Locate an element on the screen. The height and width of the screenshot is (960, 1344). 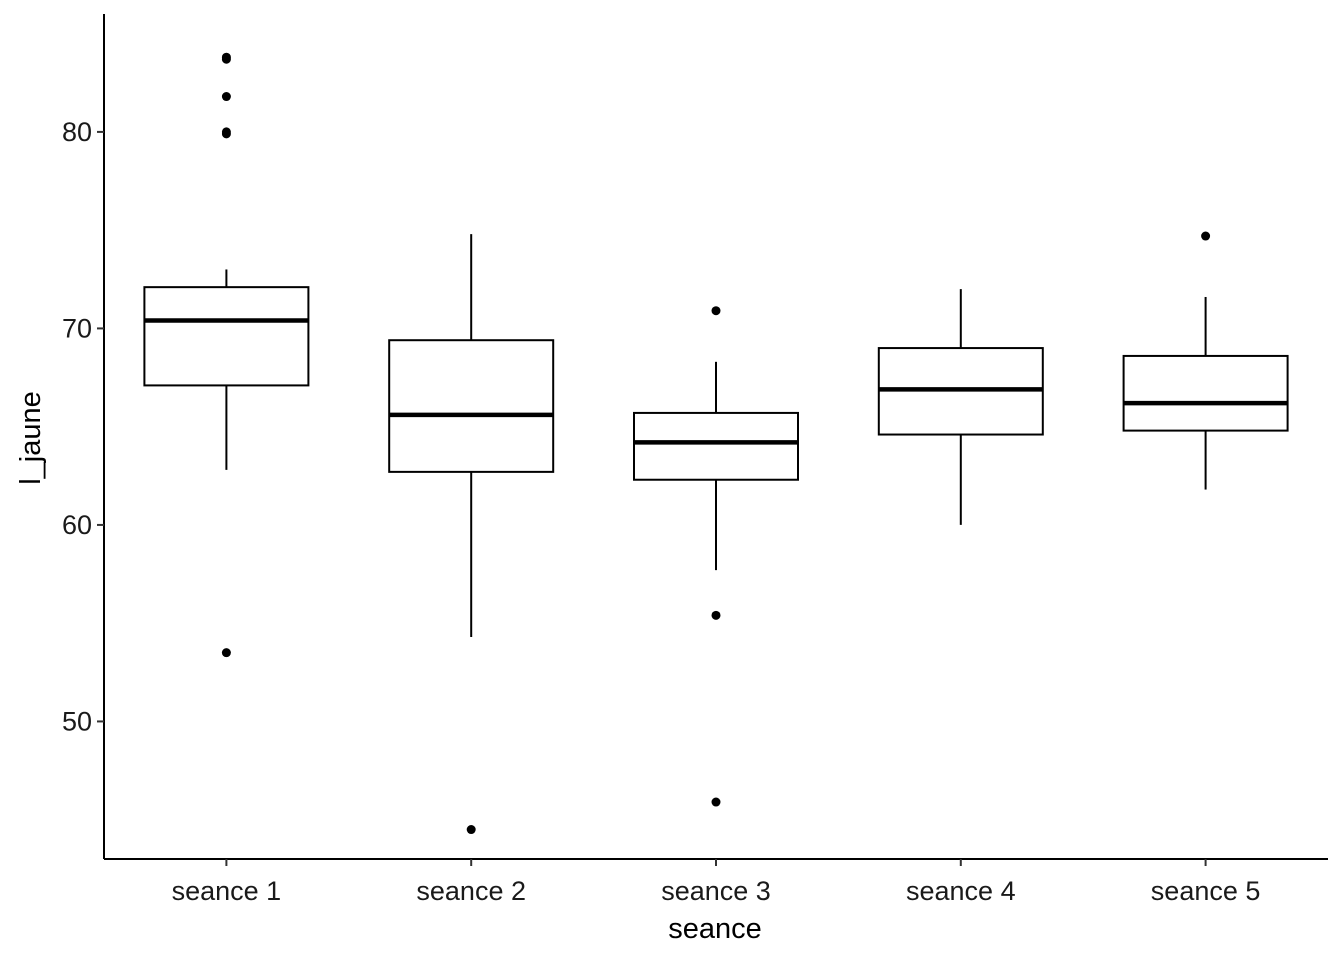
x-tick-label: seance 4 is located at coordinates (961, 891).